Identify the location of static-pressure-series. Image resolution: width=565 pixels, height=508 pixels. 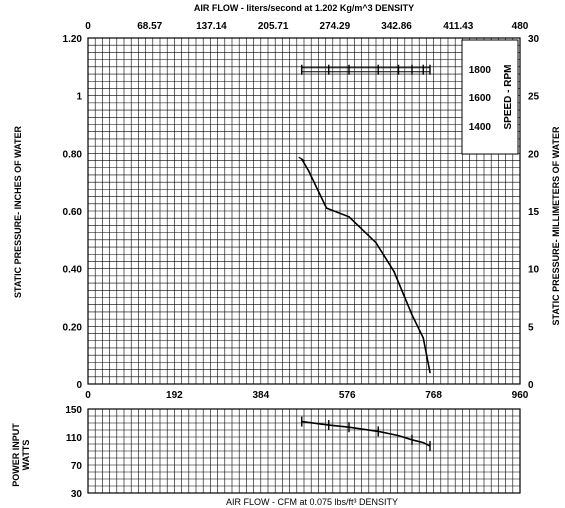
(364, 219).